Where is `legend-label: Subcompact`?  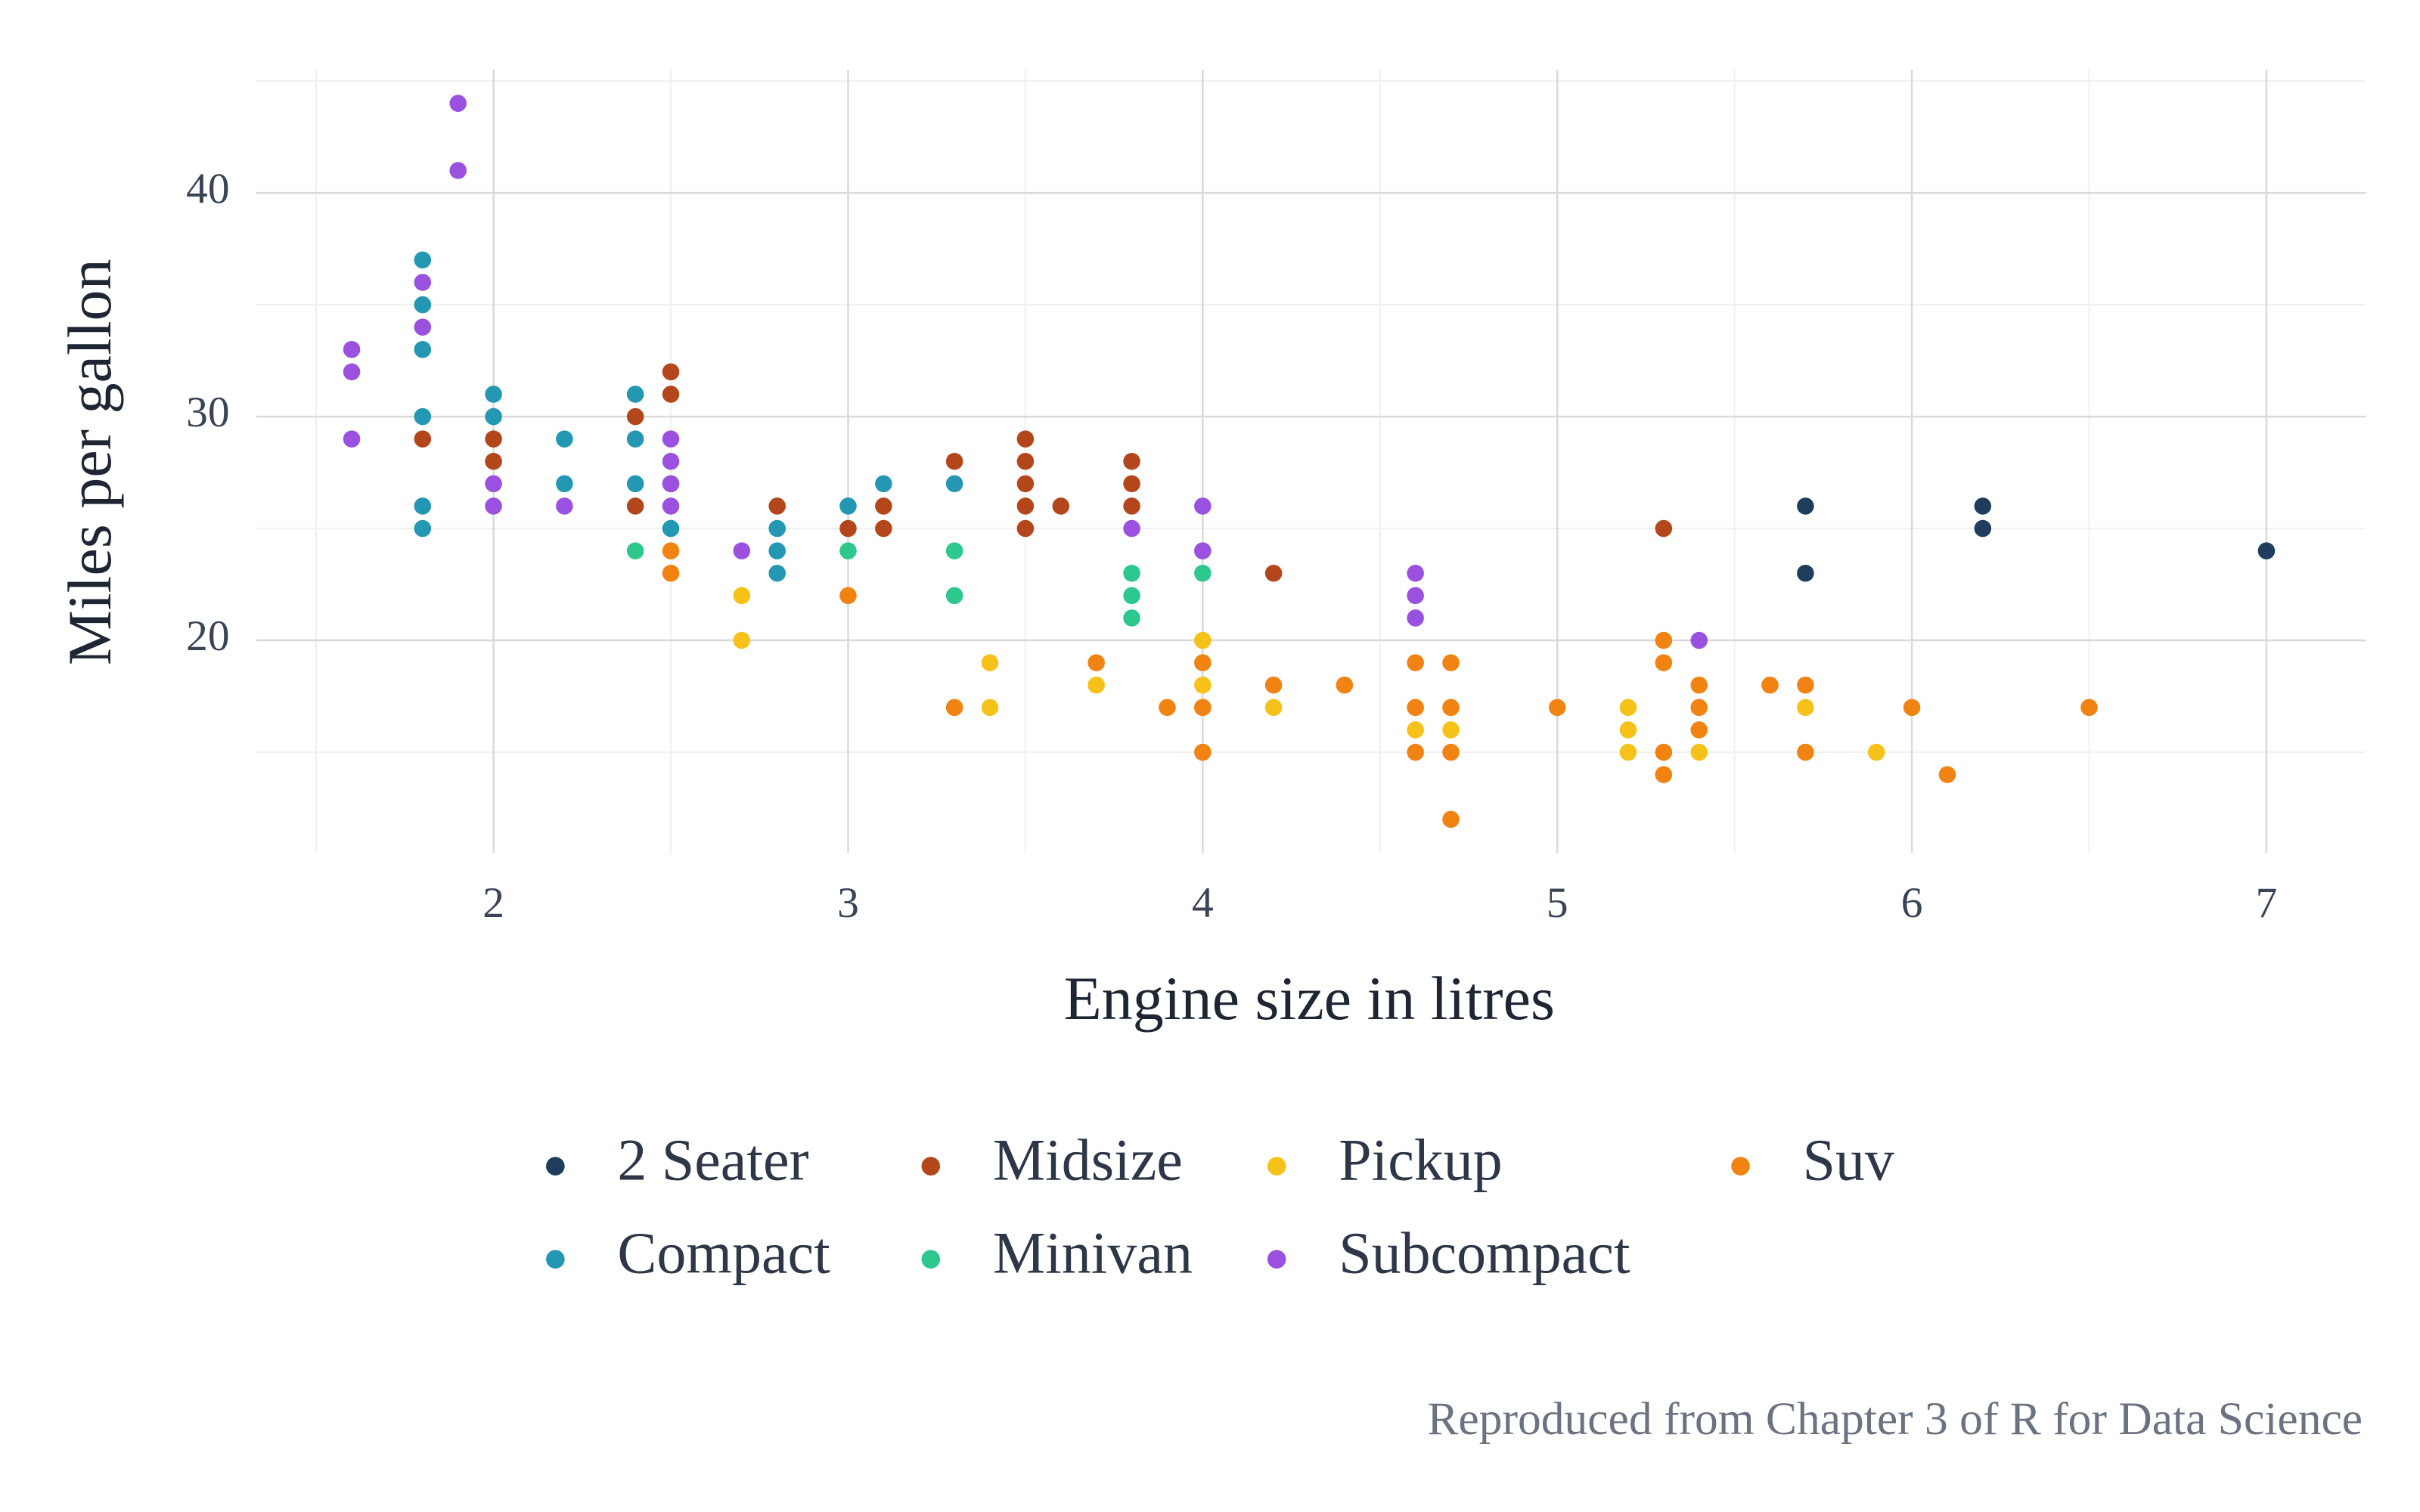 legend-label: Subcompact is located at coordinates (1484, 1253).